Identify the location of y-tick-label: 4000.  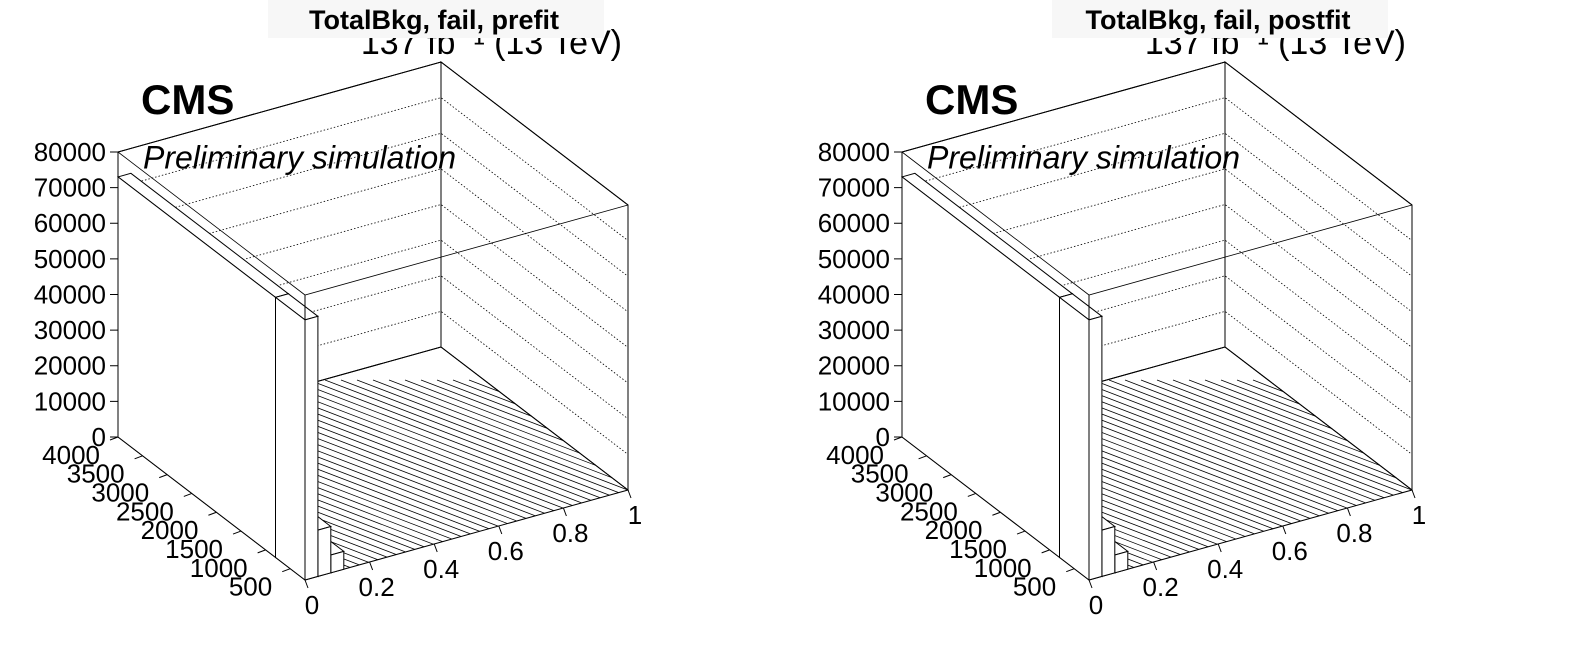
(71, 455).